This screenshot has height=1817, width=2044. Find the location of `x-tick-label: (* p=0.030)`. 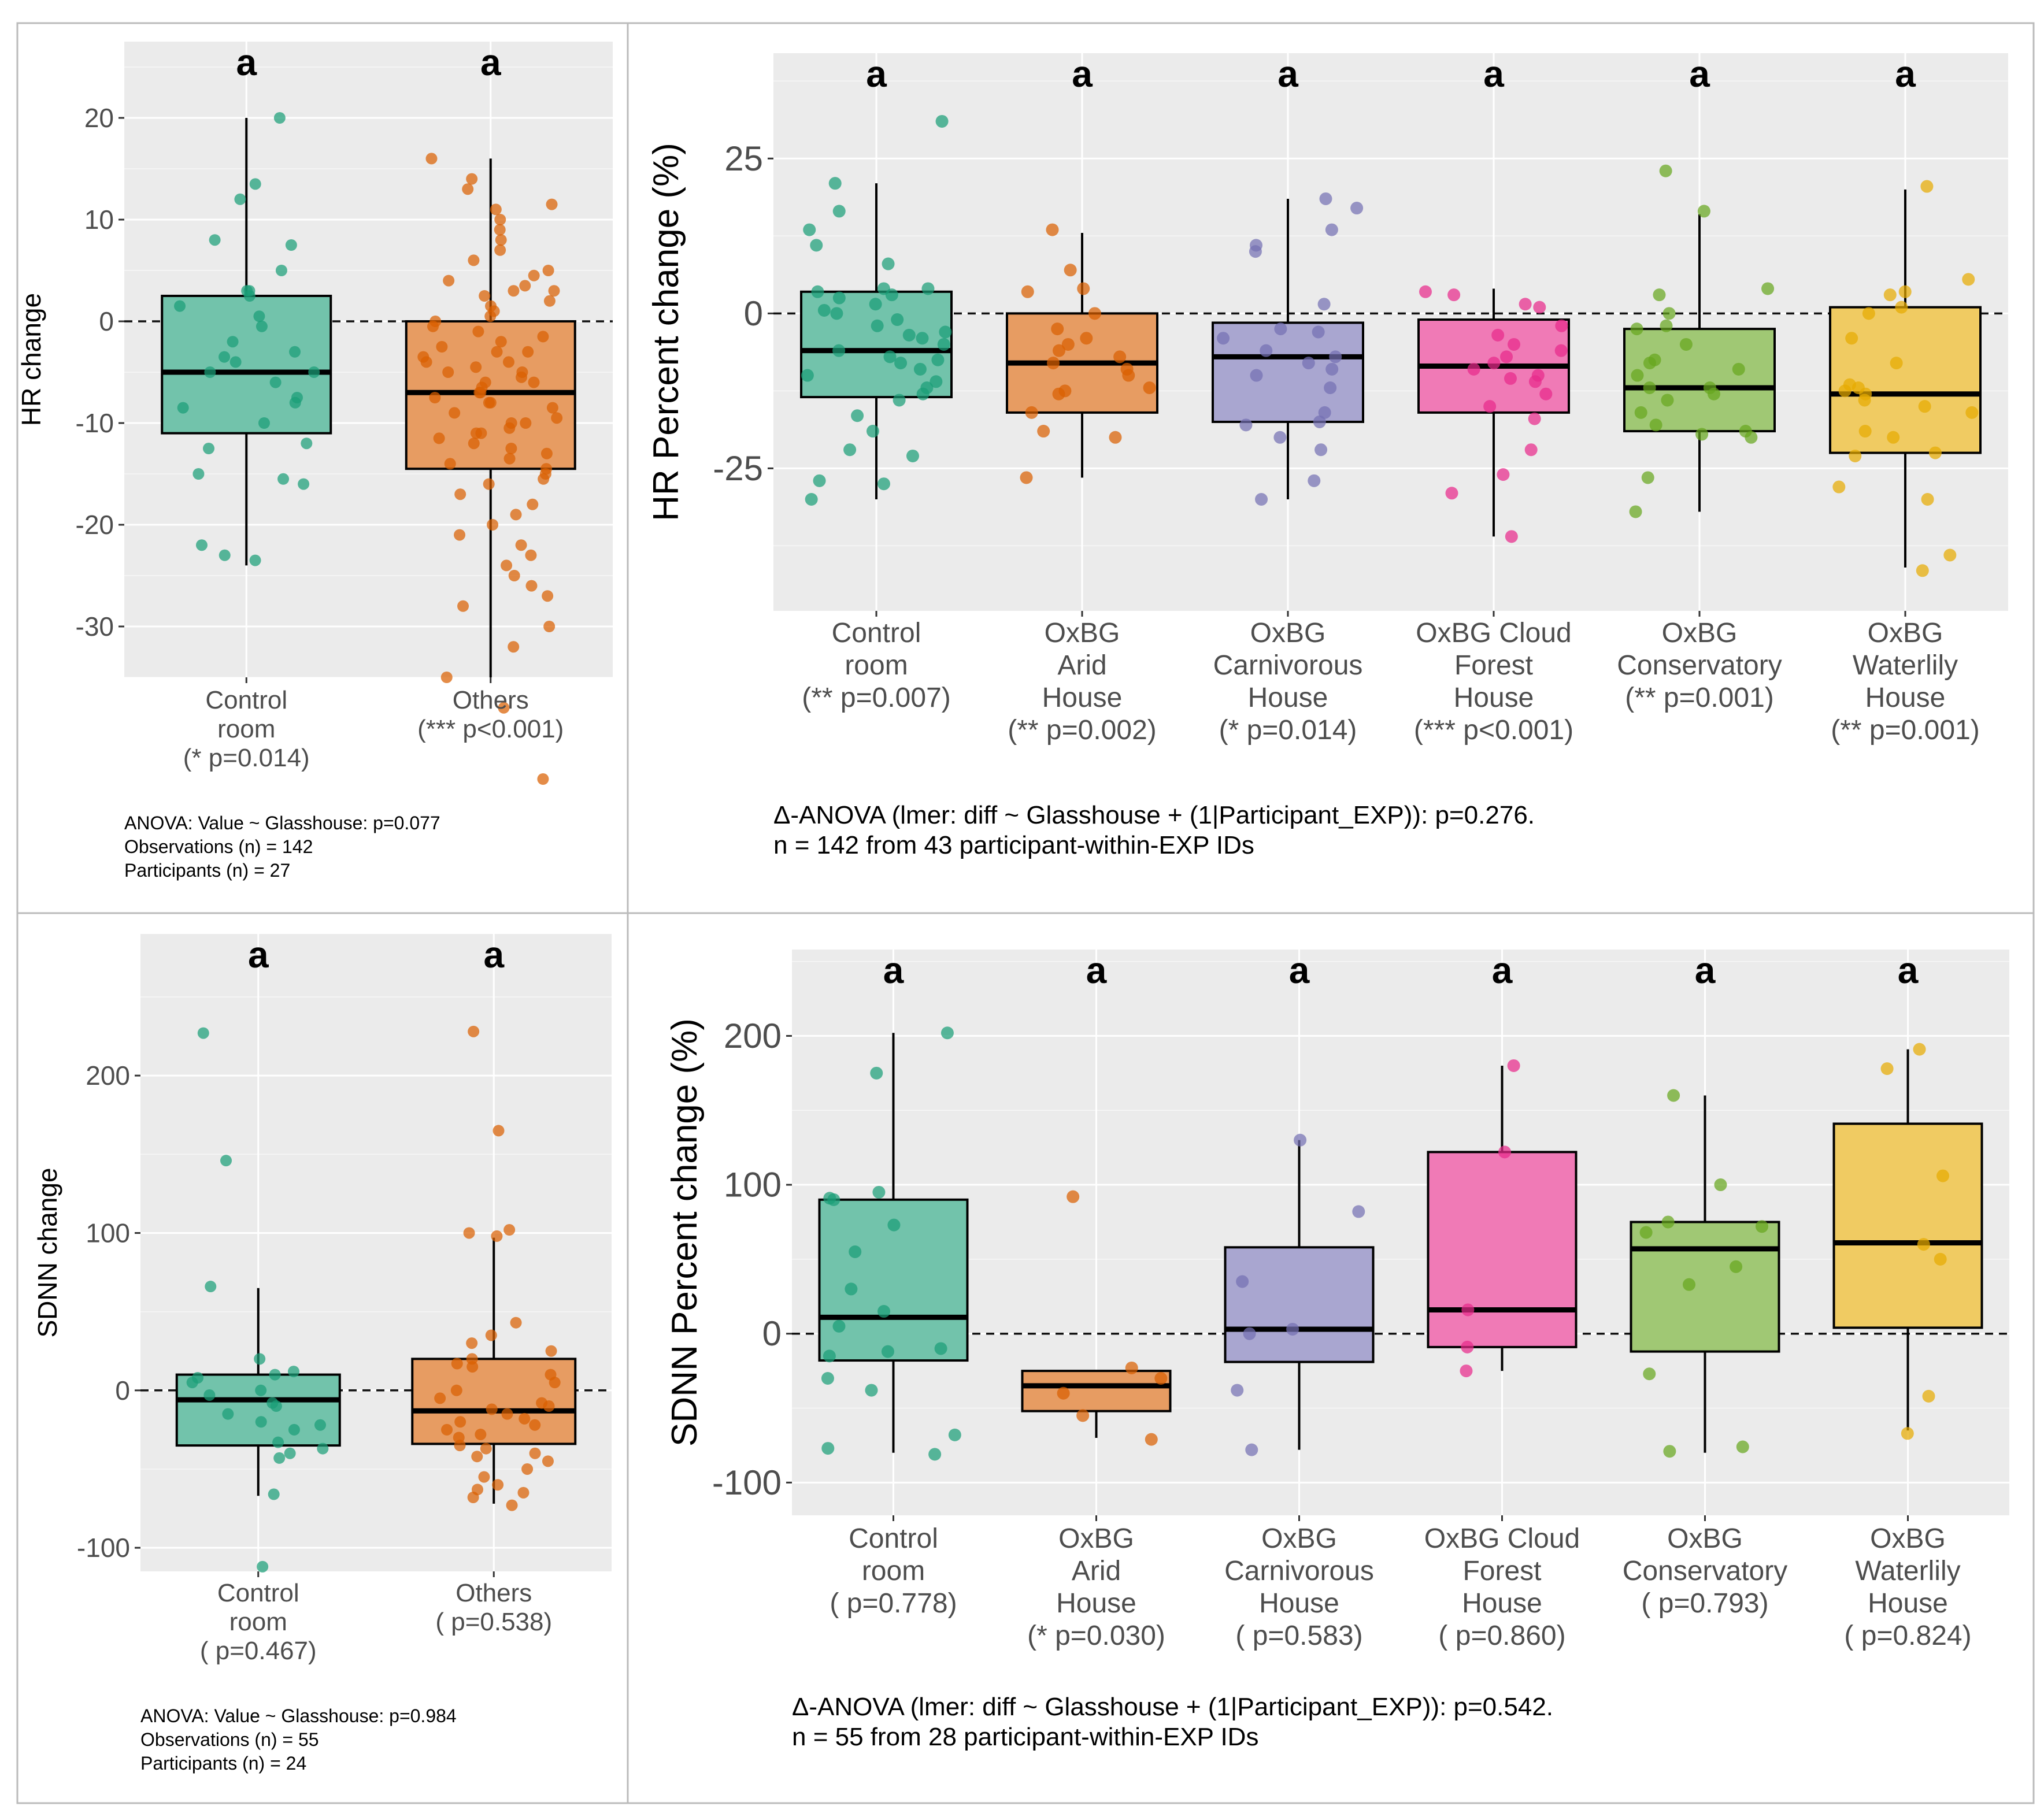

x-tick-label: (* p=0.030) is located at coordinates (1096, 1636).